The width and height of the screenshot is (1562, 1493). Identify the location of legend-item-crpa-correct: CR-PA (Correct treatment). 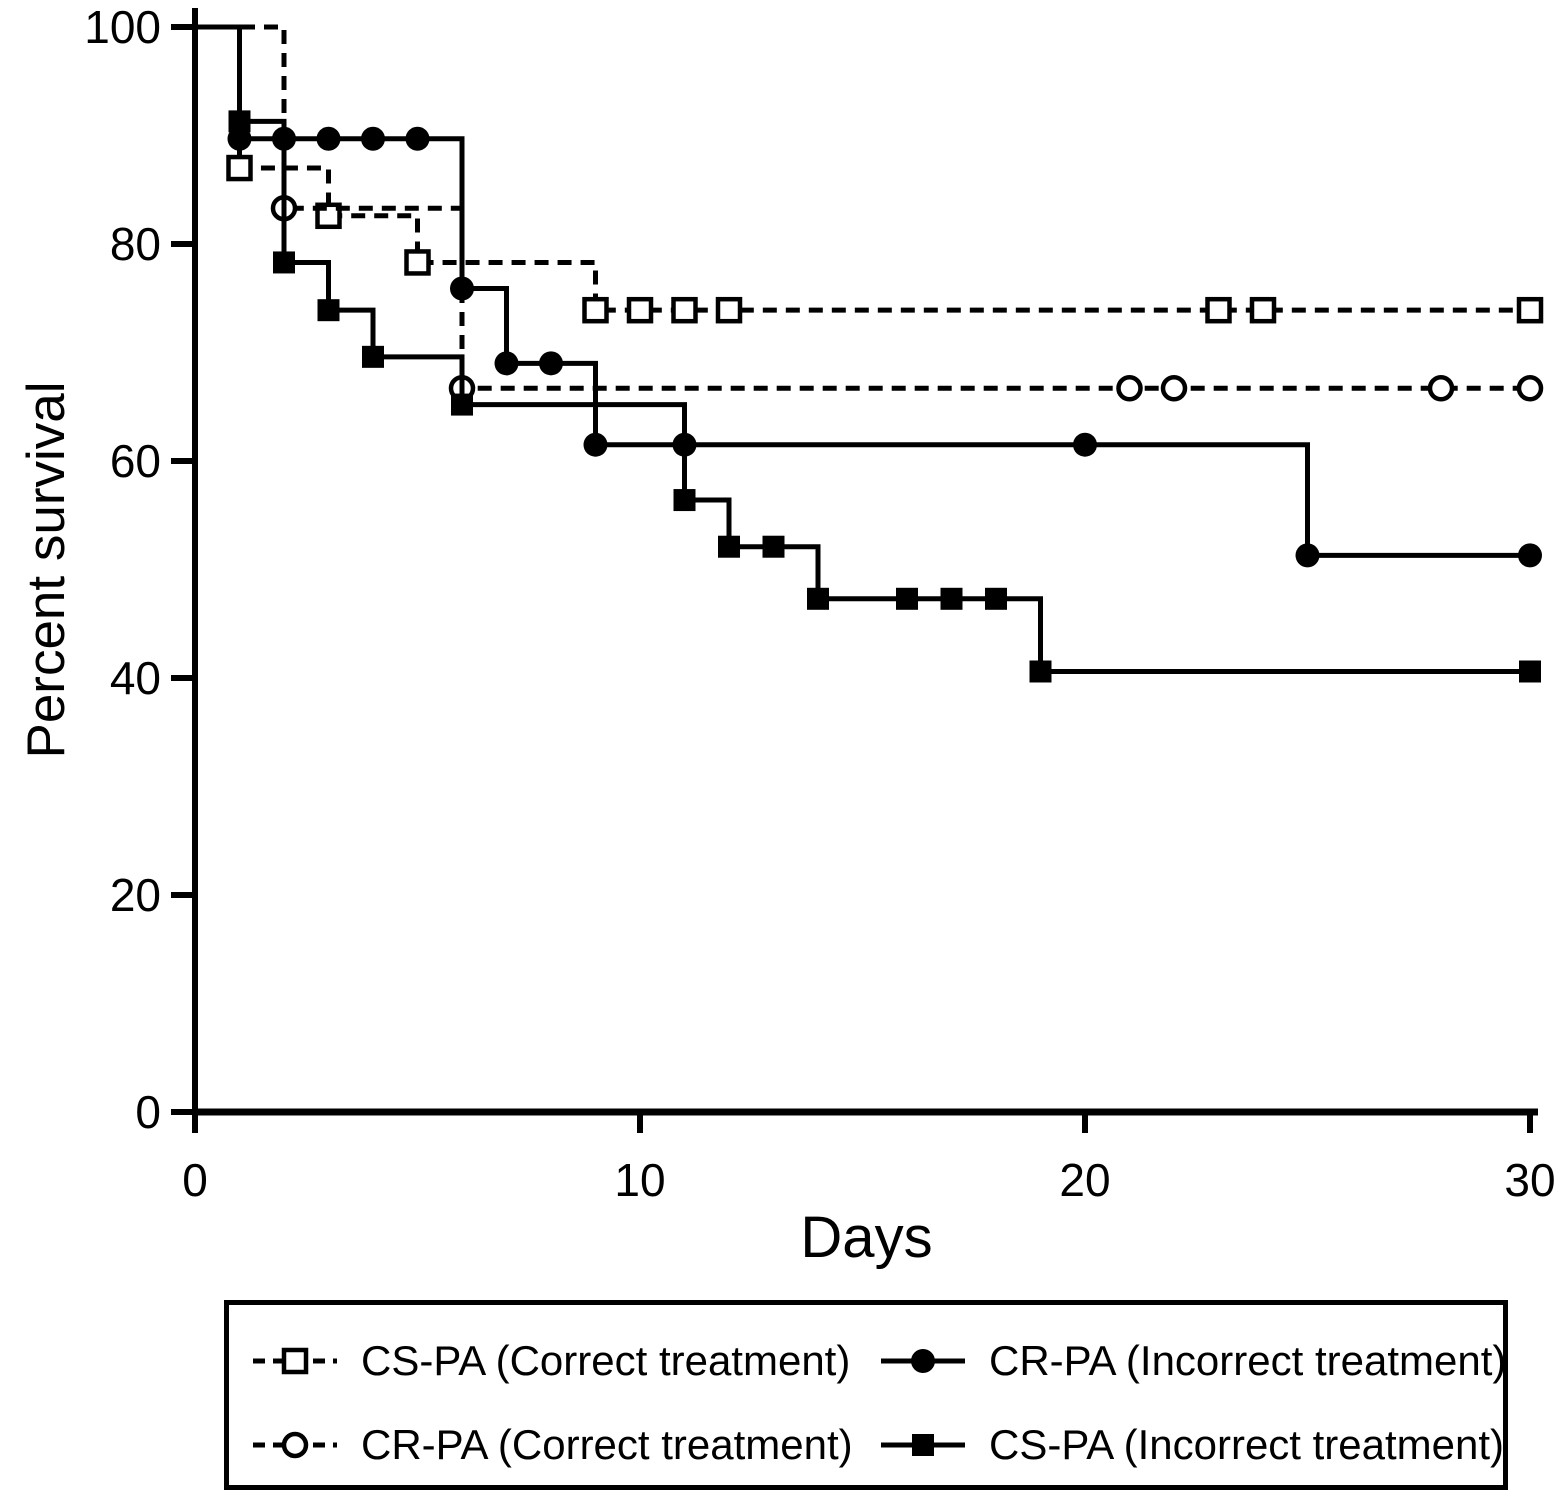
(565, 1445).